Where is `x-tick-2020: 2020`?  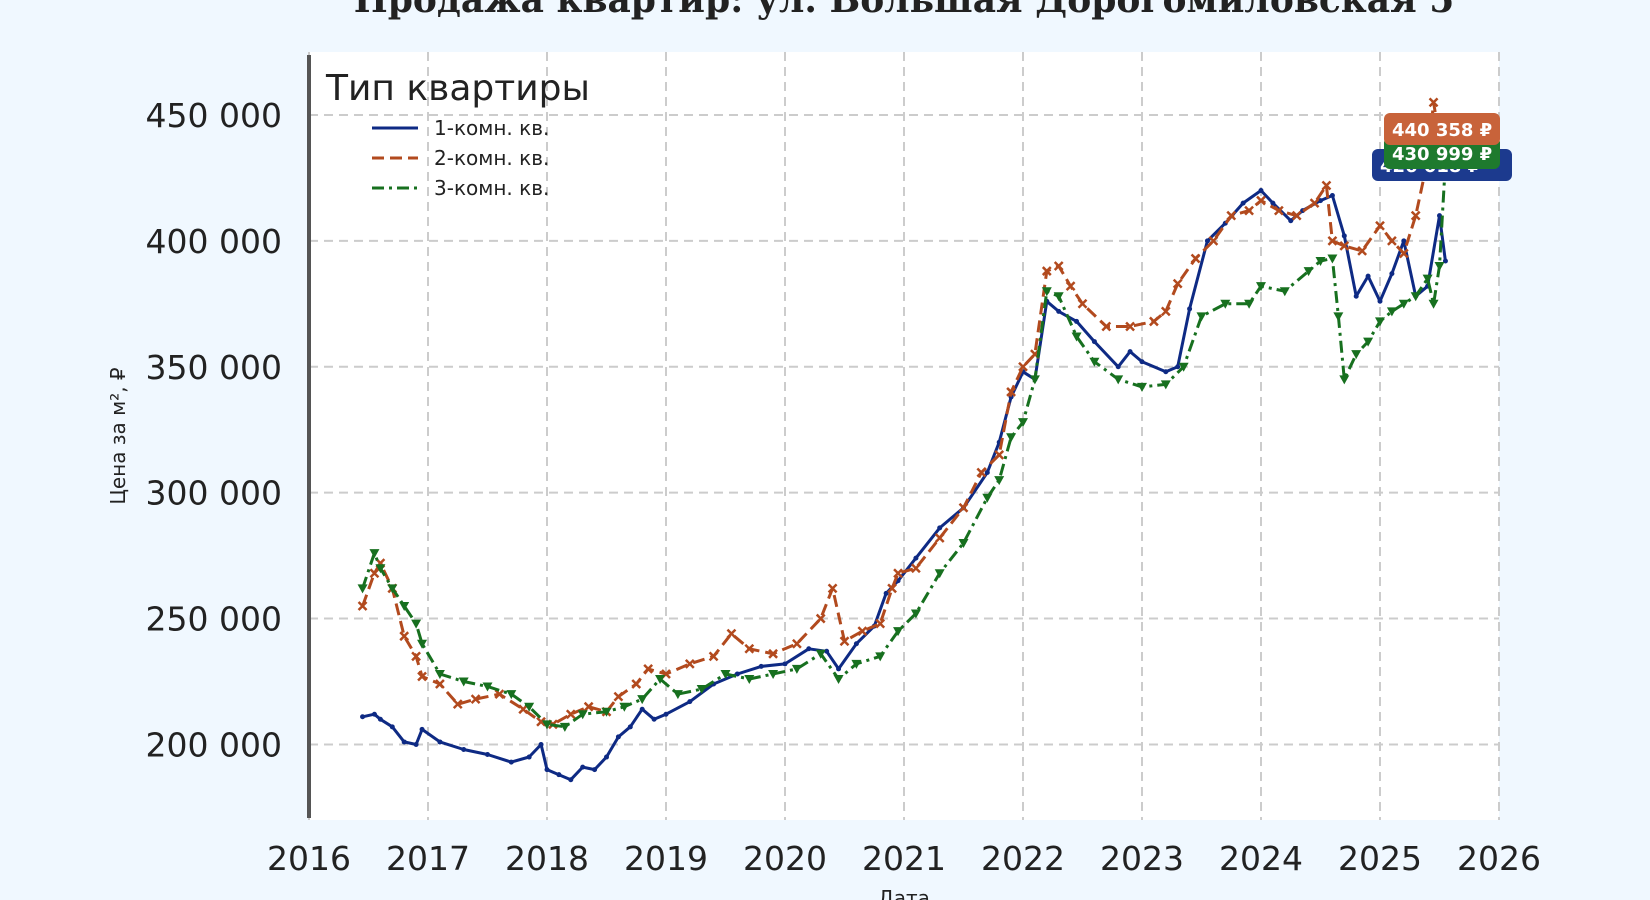 x-tick-2020: 2020 is located at coordinates (785, 858).